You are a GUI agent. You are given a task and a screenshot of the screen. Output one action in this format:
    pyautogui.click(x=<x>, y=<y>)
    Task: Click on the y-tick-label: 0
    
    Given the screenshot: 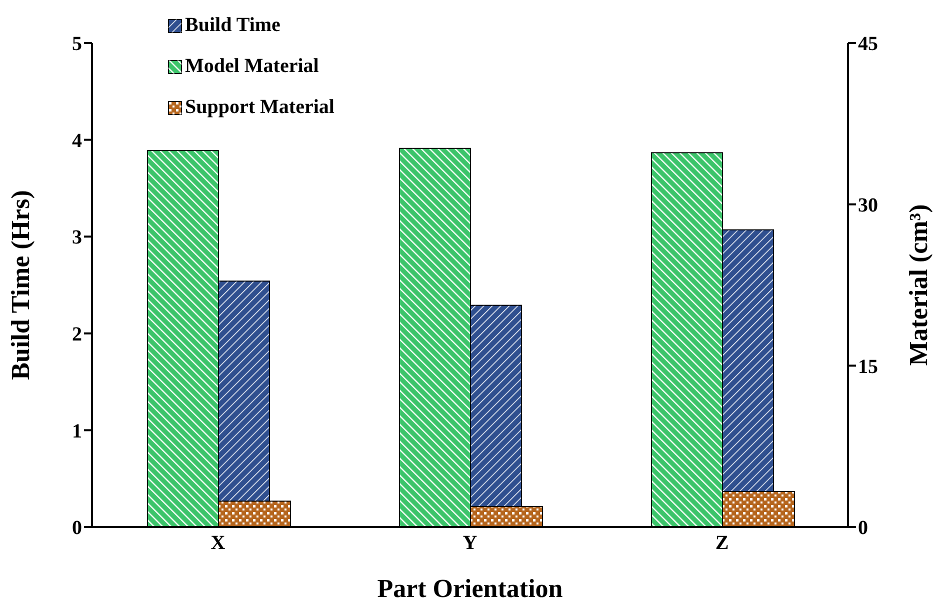 What is the action you would take?
    pyautogui.click(x=77, y=528)
    